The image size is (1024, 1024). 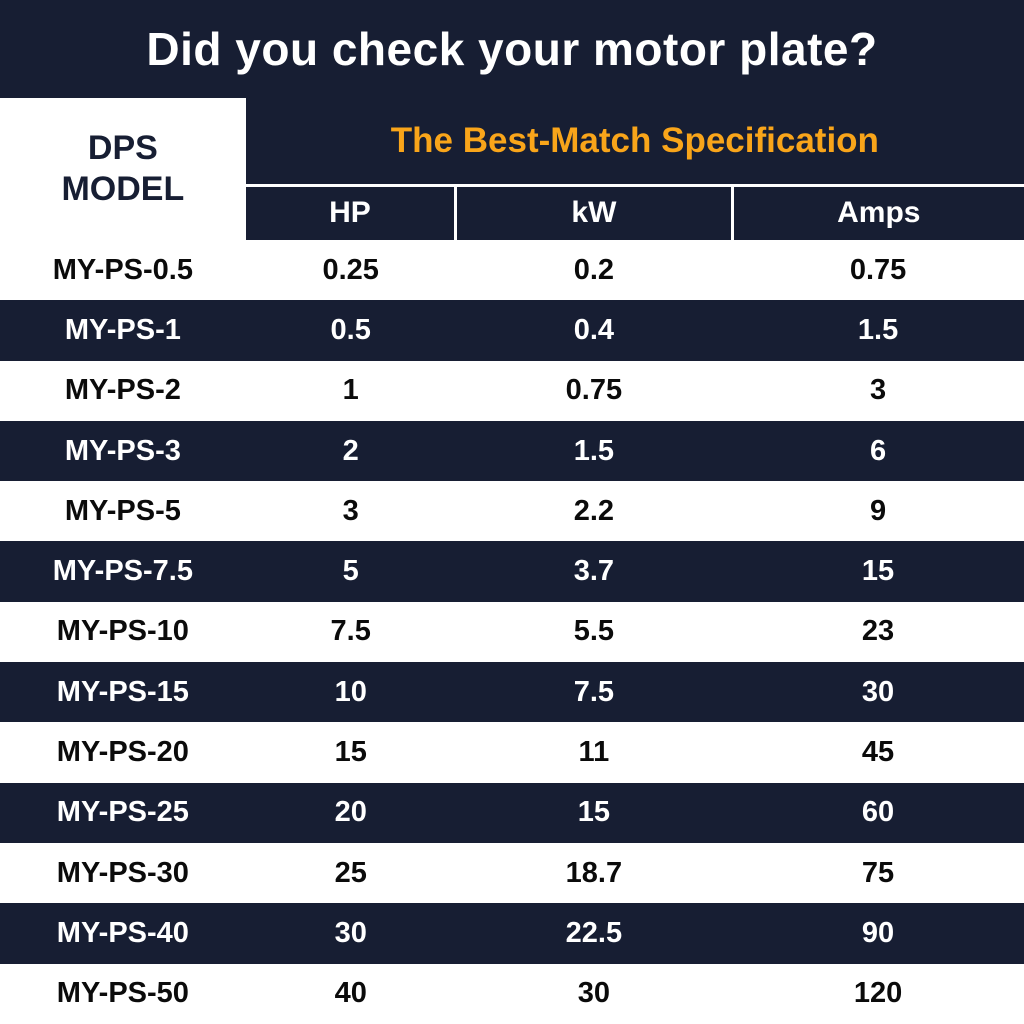 What do you see at coordinates (122, 691) in the screenshot?
I see `model-cell: MY-PS-15` at bounding box center [122, 691].